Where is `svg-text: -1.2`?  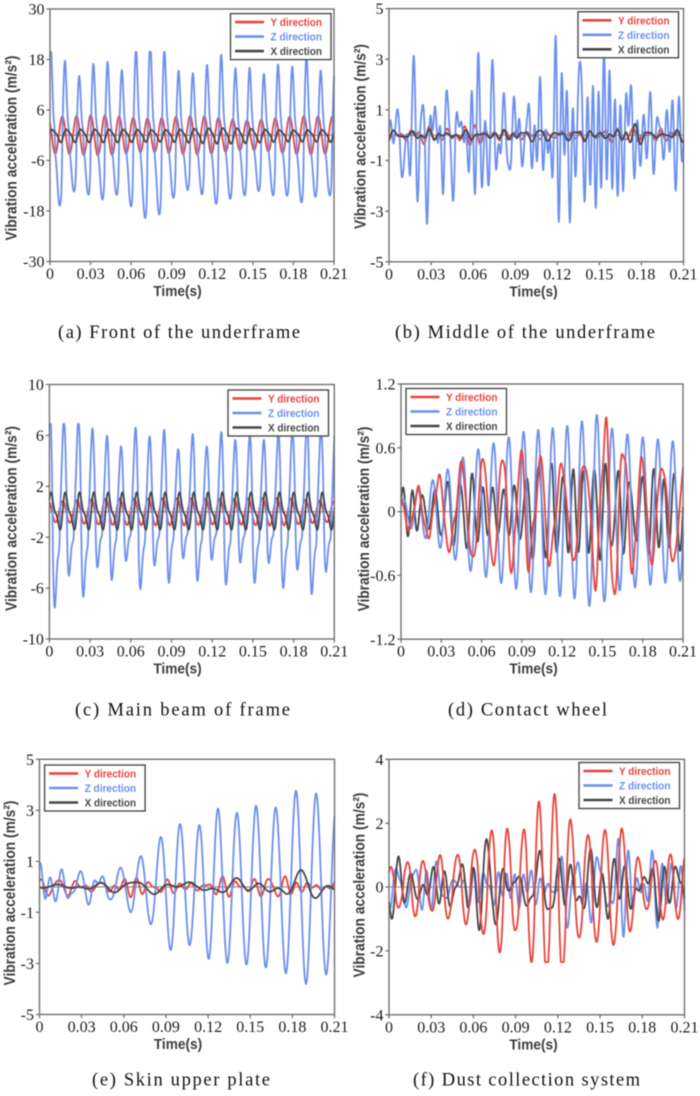
svg-text: -1.2 is located at coordinates (382, 640).